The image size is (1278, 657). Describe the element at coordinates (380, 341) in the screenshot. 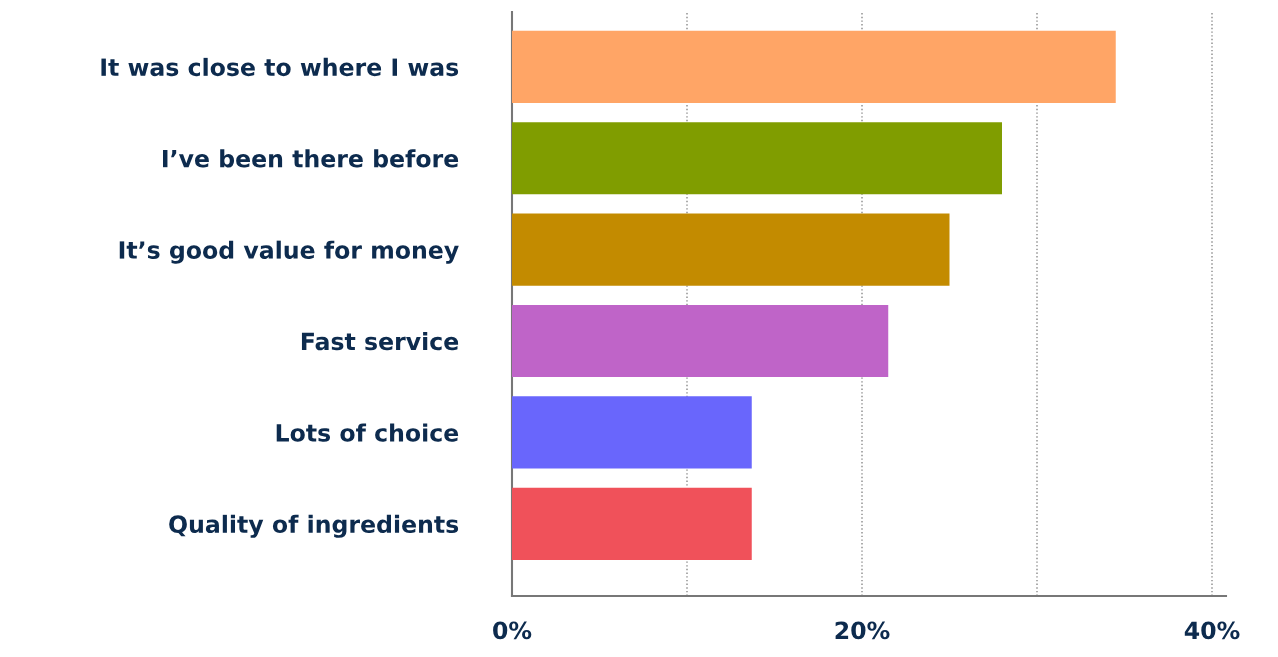

I see `y-tick-label: Fast service` at that location.